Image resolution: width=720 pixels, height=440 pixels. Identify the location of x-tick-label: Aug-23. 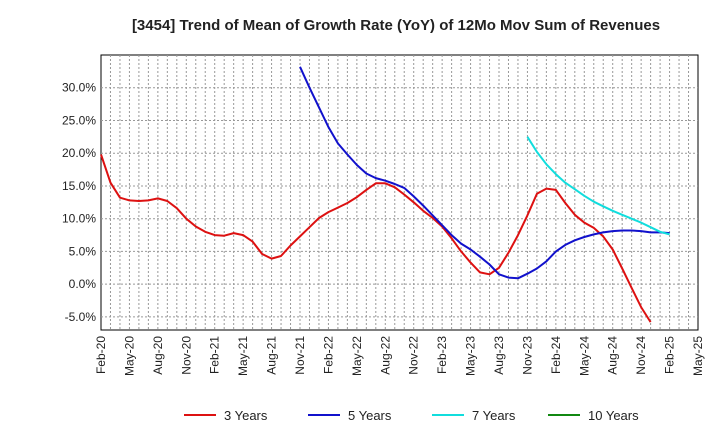
(499, 355).